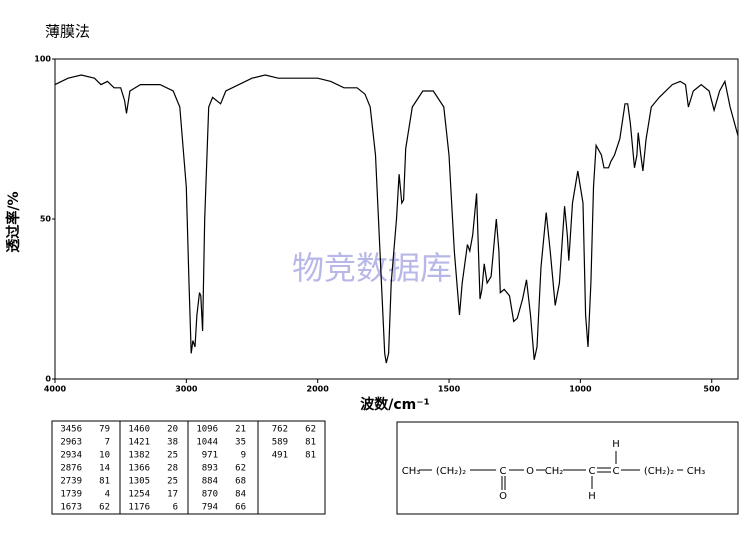 This screenshot has width=748, height=539. I want to click on peak-wavenumber: 1096, so click(207, 430).